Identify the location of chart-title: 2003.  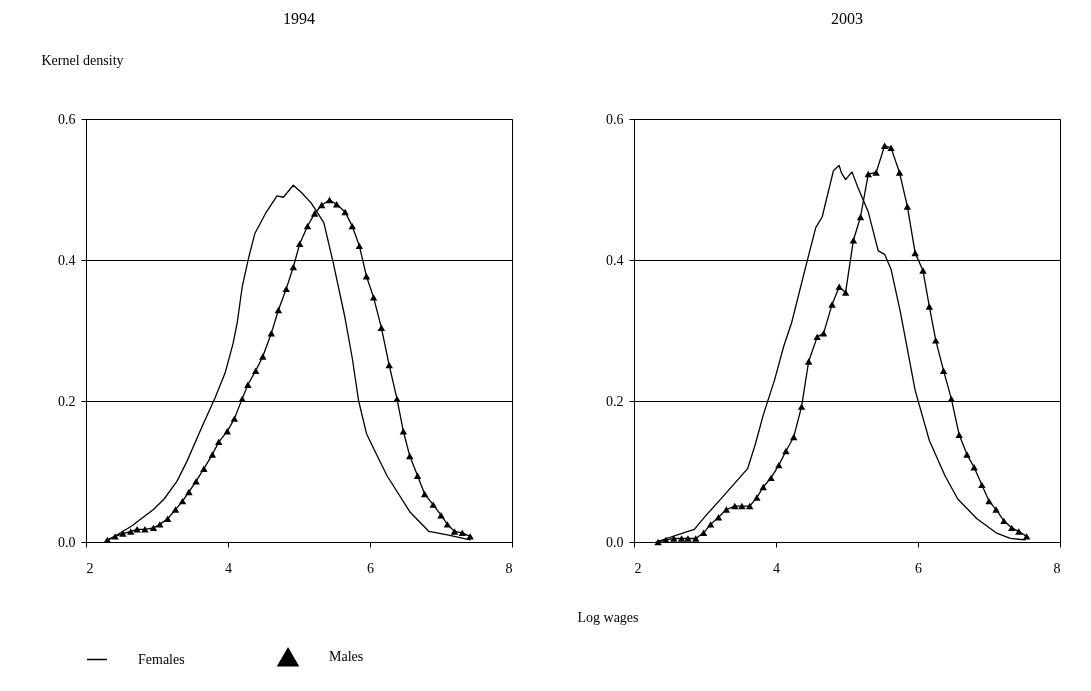
(847, 18).